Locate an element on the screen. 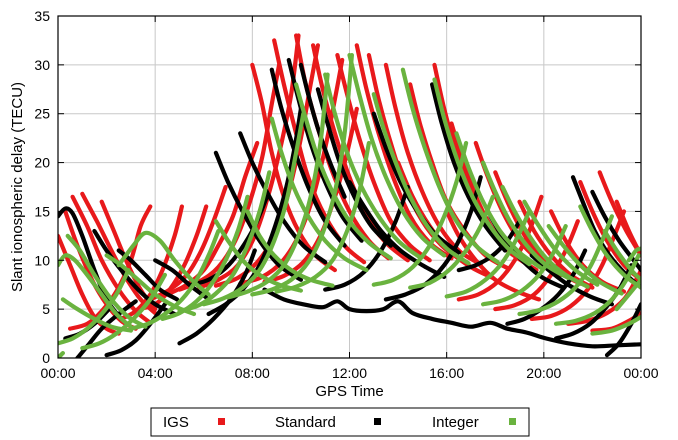 The width and height of the screenshot is (678, 440). x-tick-label: 16:00 is located at coordinates (446, 373).